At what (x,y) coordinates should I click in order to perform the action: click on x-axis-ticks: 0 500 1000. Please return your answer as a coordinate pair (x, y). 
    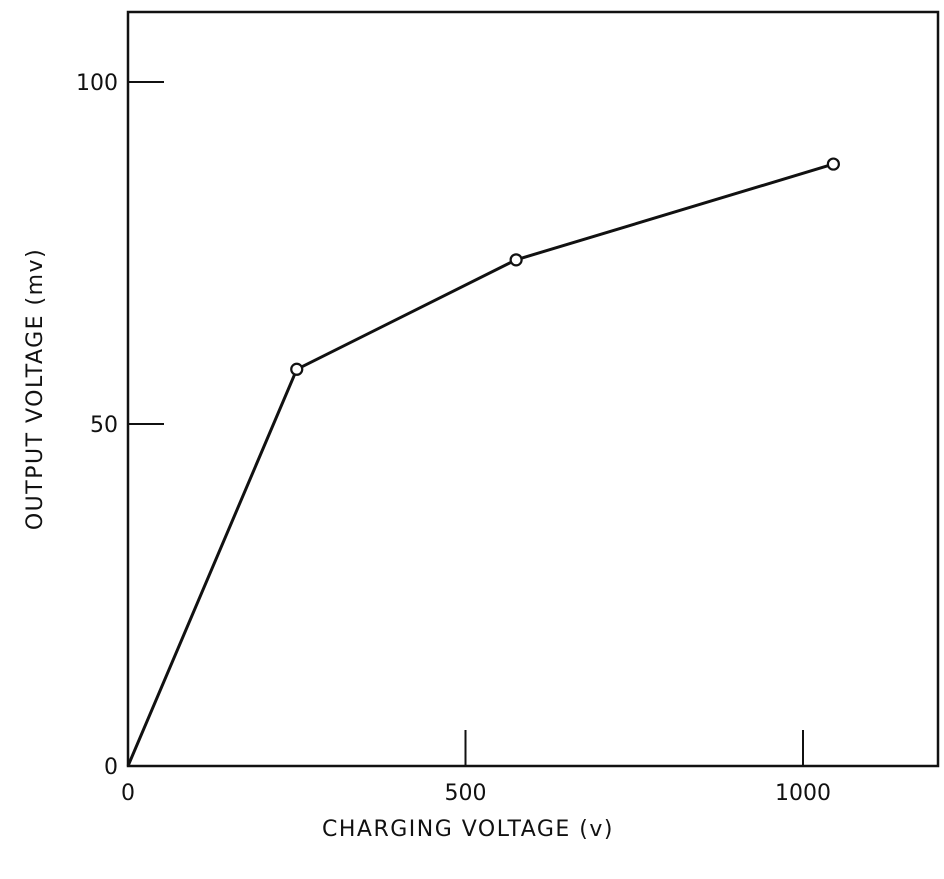
    Looking at the image, I should click on (476, 768).